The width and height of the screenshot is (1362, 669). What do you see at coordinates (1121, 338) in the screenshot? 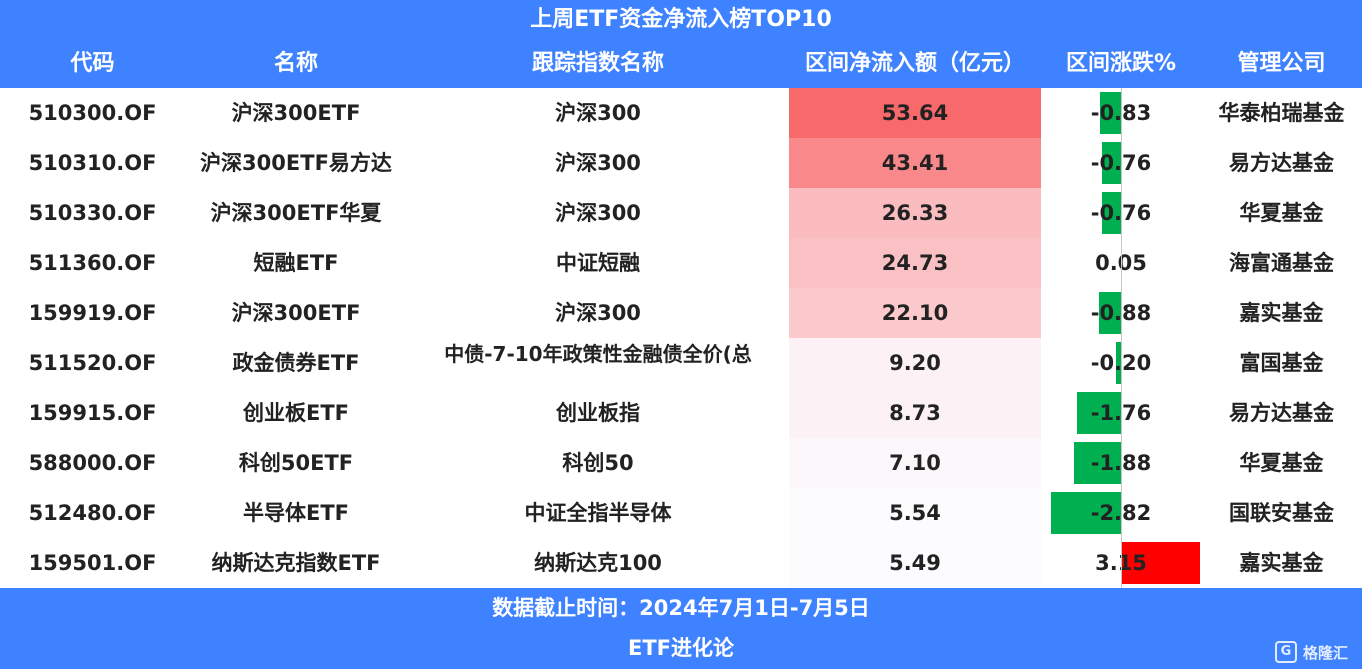
I see `change-zero-axis` at bounding box center [1121, 338].